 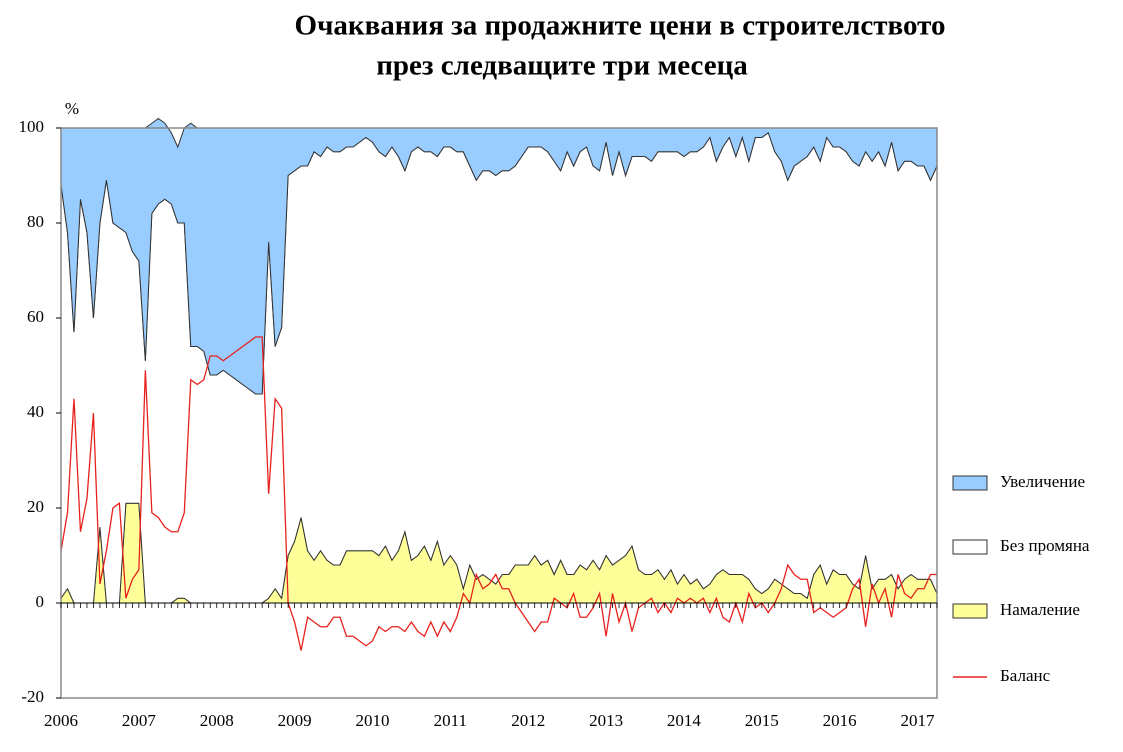 I want to click on y-tick-label: 60, so click(x=35, y=316).